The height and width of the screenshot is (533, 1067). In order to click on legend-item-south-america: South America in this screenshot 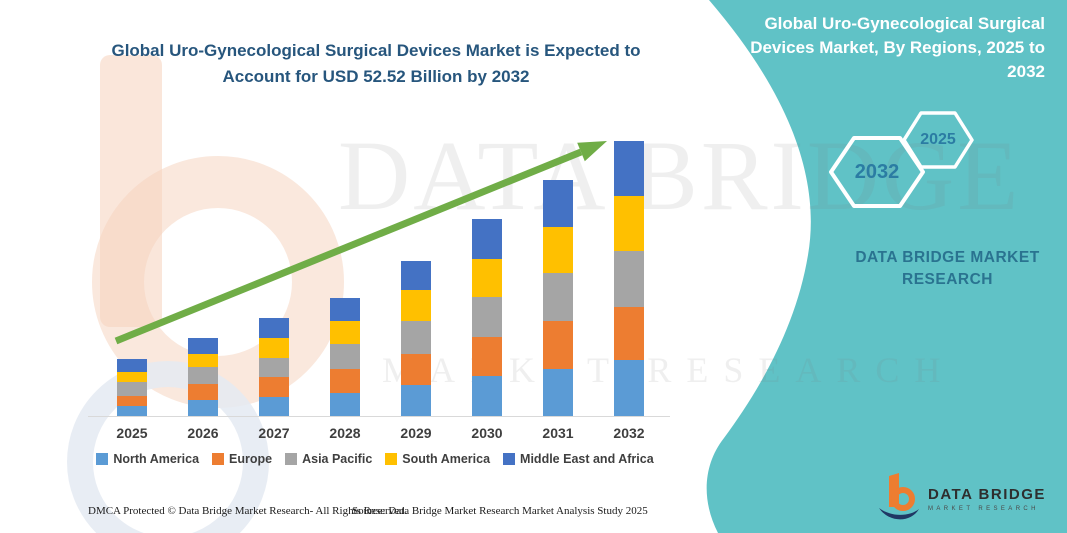, I will do `click(437, 459)`.